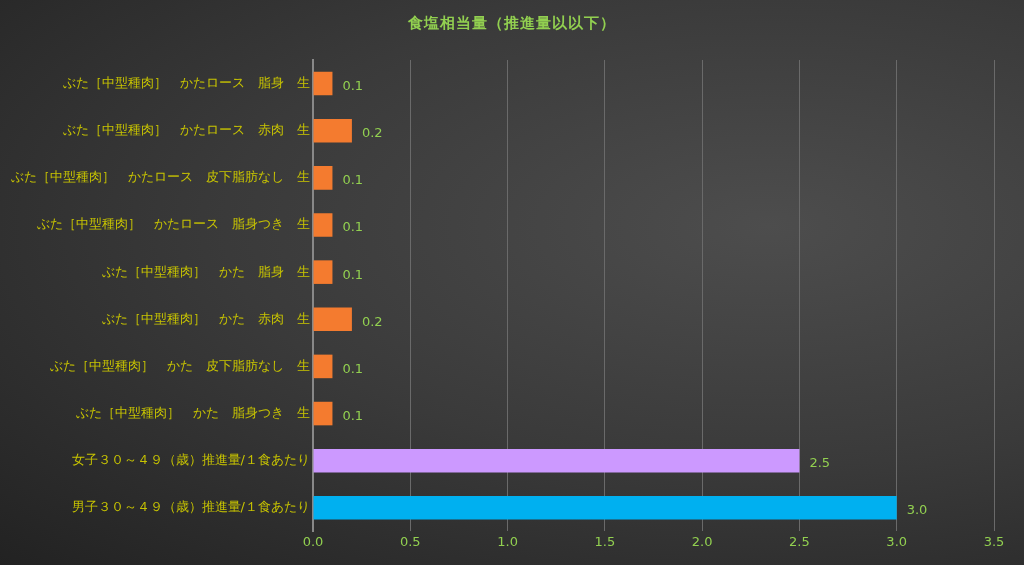 The width and height of the screenshot is (1024, 565). Describe the element at coordinates (180, 365) in the screenshot. I see `y-tick-label: ぶた［中型種肉］ かた 皮下脂肪なし 生` at that location.